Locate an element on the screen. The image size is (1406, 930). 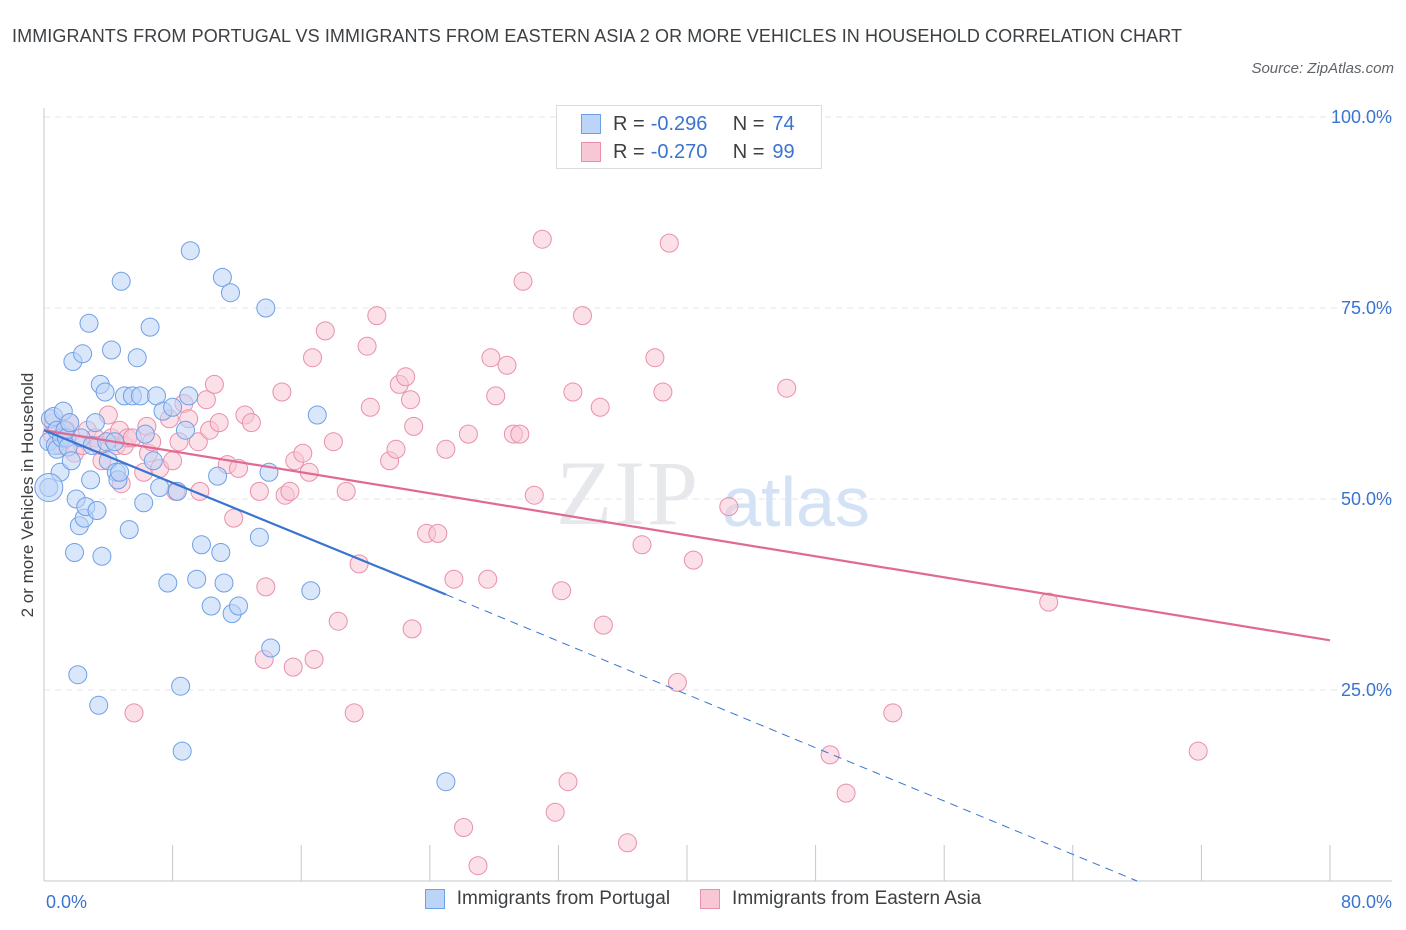
r-value: -0.270 is located at coordinates (679, 151).